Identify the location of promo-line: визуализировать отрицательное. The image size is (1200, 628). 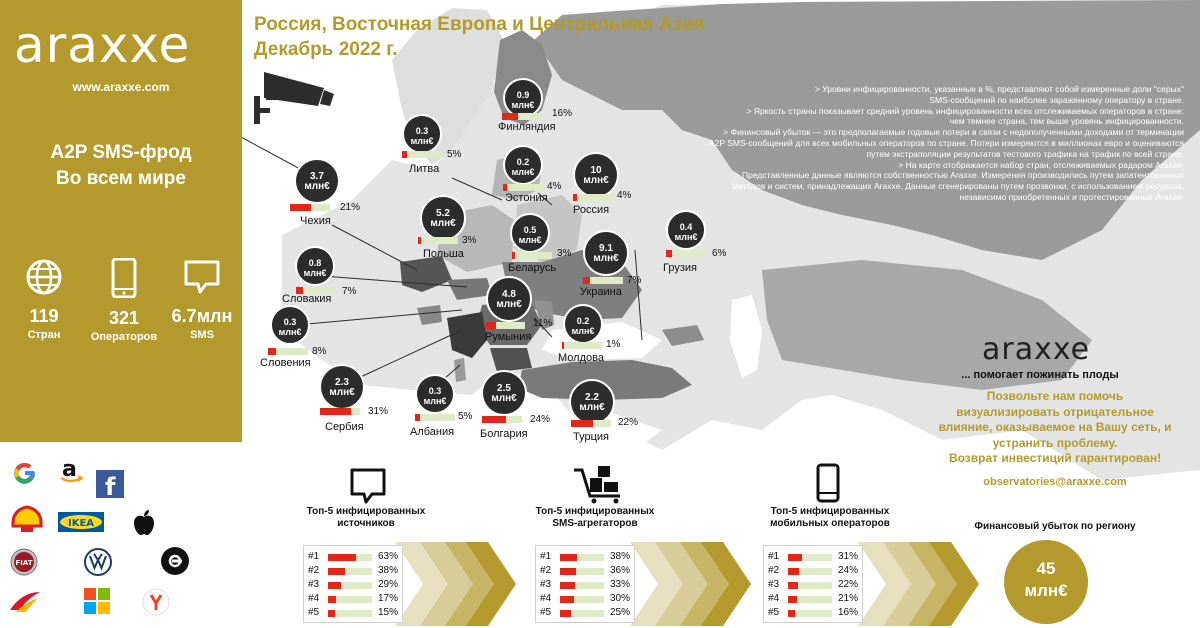
(1055, 411).